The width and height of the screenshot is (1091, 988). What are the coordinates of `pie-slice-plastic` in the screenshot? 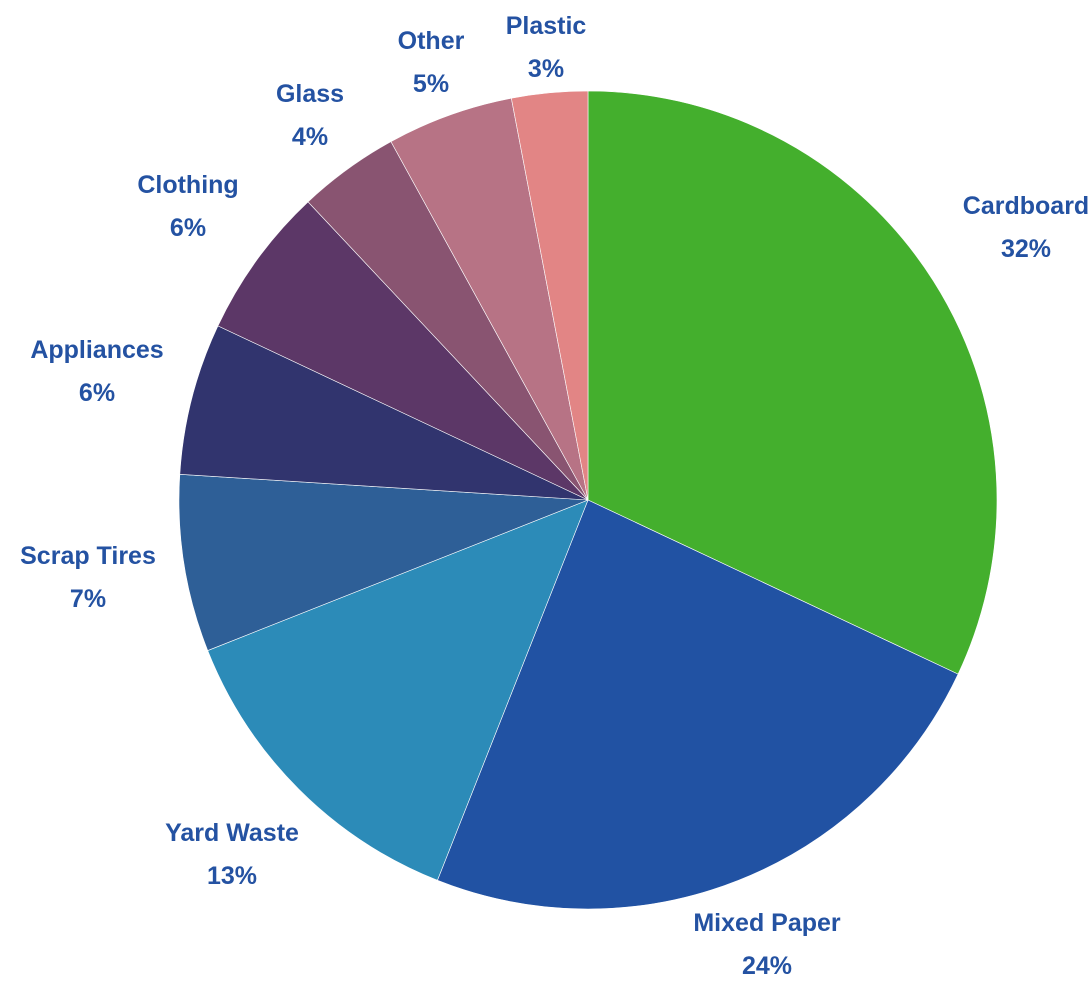 It's located at (550, 295).